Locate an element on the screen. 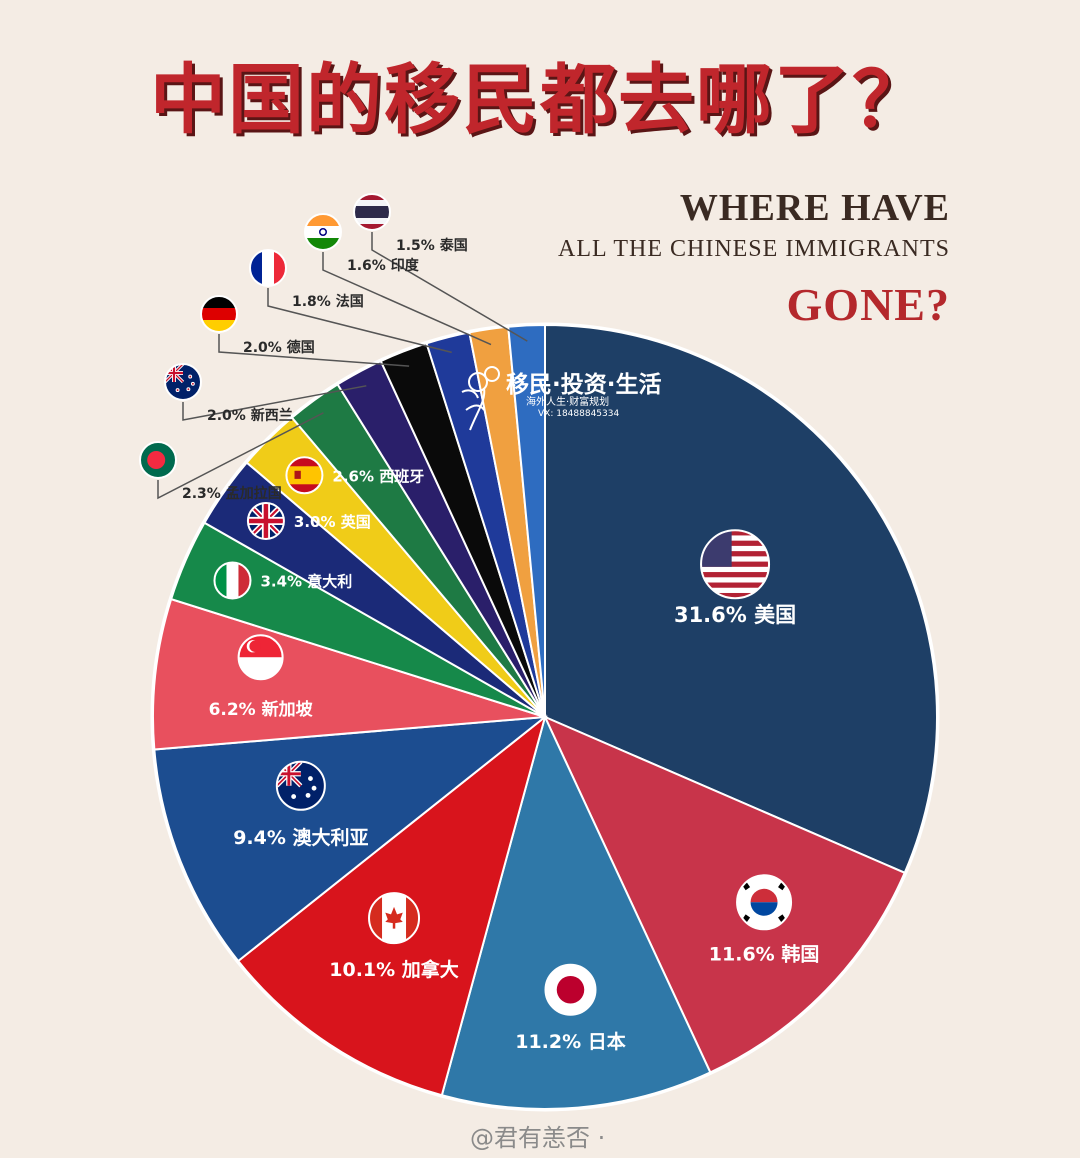  page-title: 中国的移民都去哪了？ is located at coordinates (540, 99).